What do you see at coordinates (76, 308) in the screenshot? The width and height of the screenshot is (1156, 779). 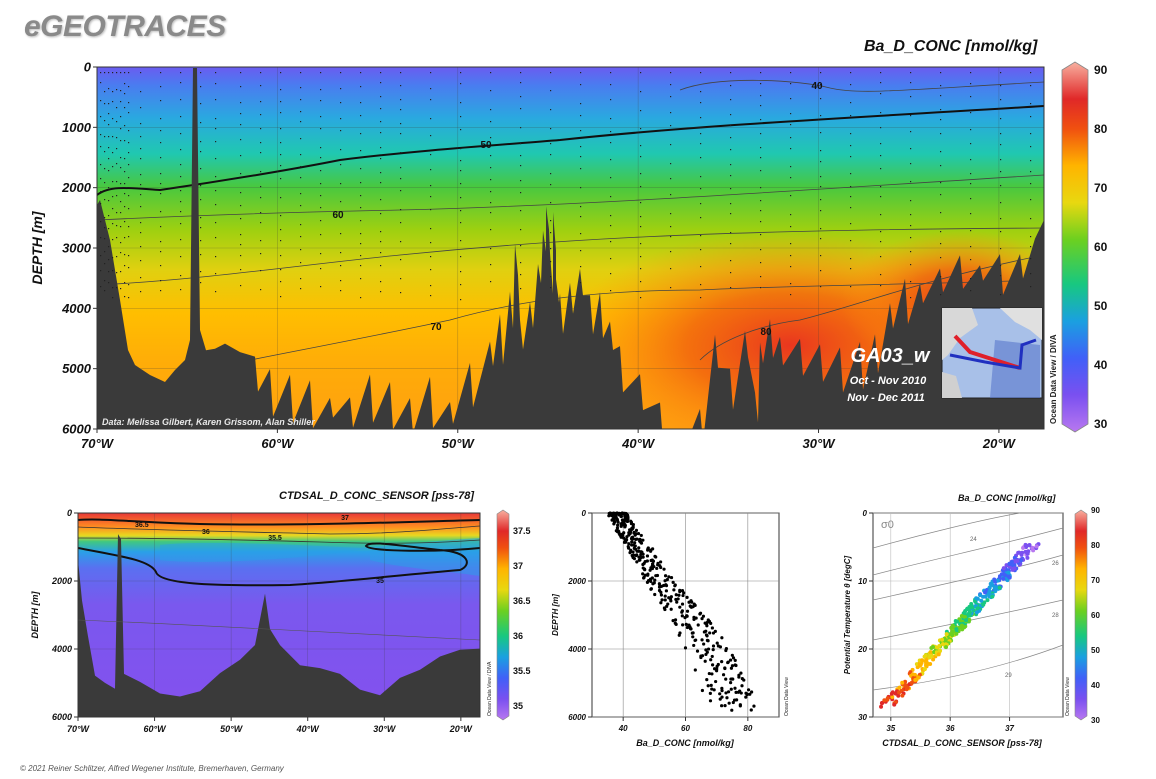 I see `main-y-tick-label: 4000` at bounding box center [76, 308].